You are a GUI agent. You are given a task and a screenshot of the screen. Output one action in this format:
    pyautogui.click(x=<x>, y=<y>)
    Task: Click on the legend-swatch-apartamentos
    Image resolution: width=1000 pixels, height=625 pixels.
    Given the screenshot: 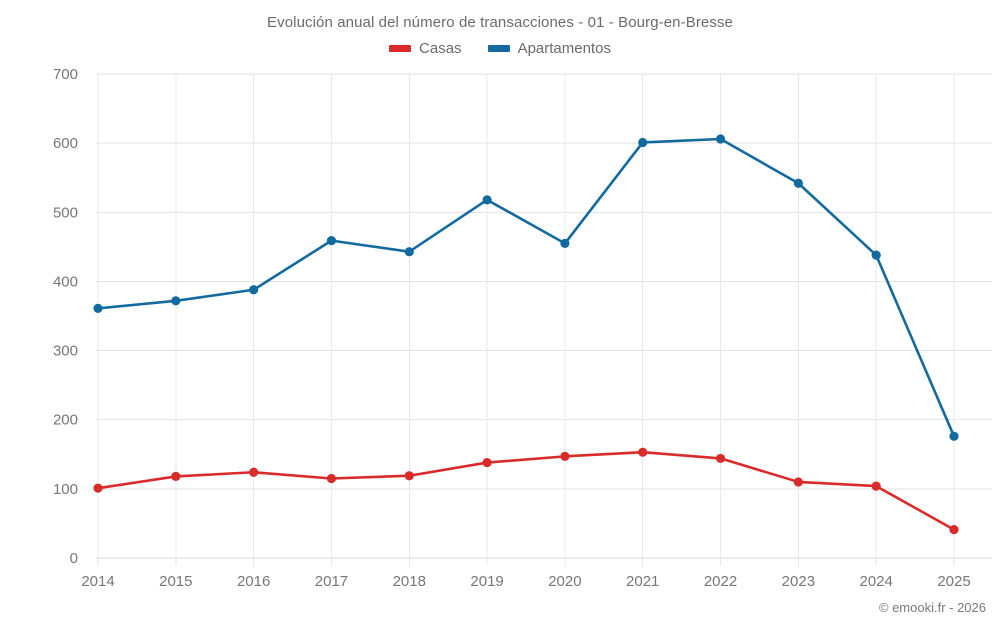 What is the action you would take?
    pyautogui.click(x=498, y=48)
    